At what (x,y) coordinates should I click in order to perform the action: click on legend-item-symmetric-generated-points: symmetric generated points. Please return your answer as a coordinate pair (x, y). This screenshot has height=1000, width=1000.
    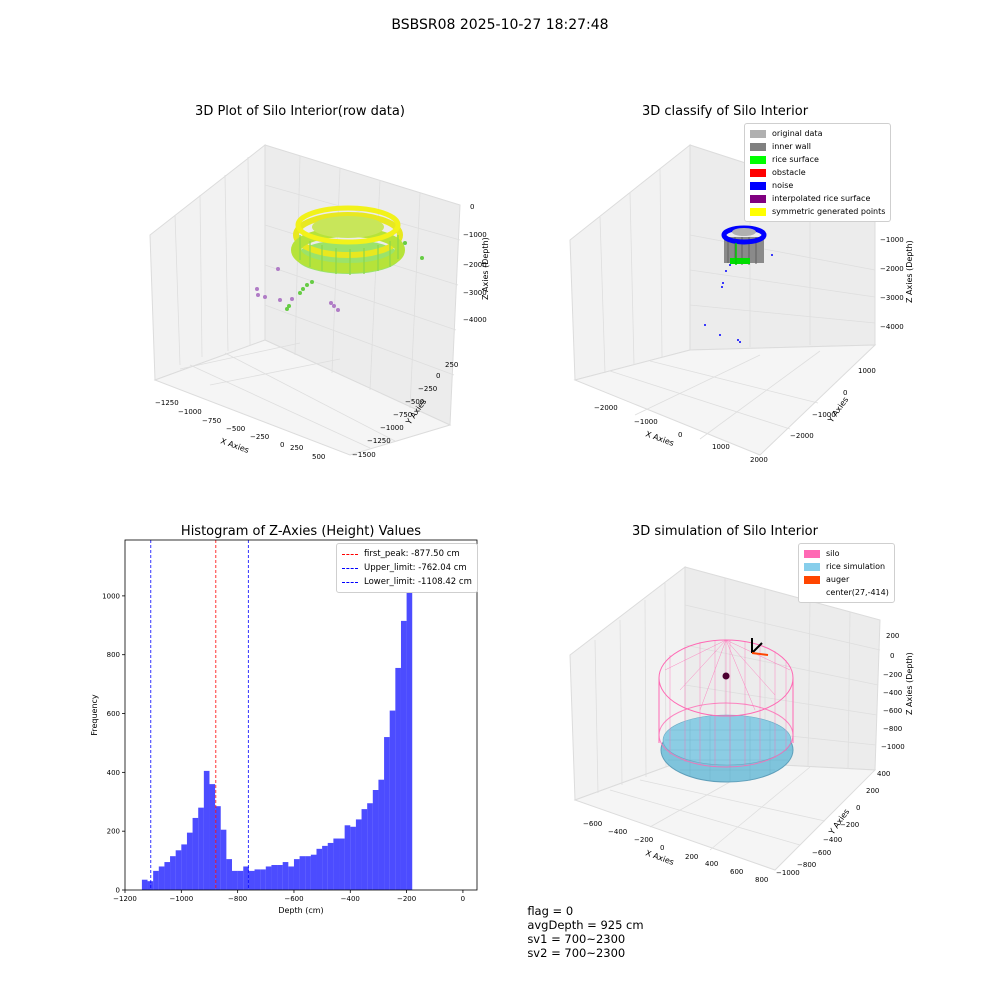
    Looking at the image, I should click on (817, 211).